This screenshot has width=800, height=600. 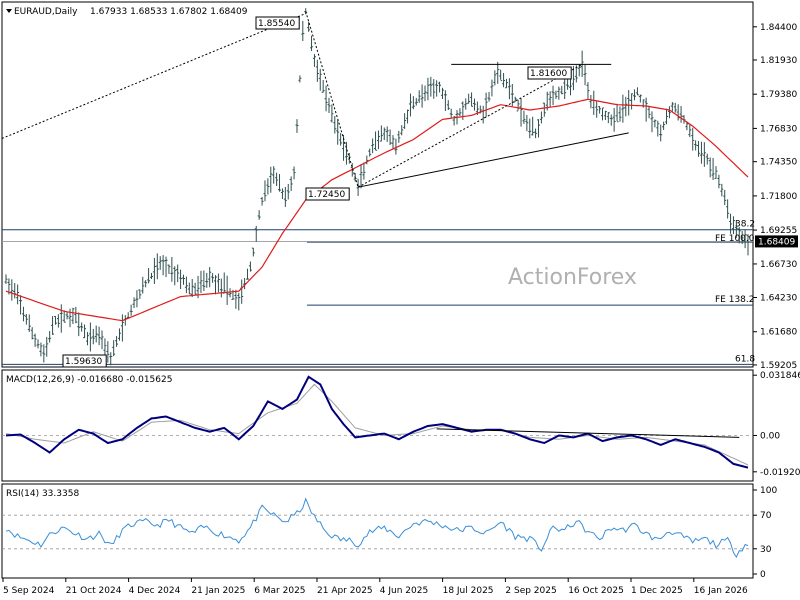 I want to click on dashed-projection-line, so click(x=153, y=76).